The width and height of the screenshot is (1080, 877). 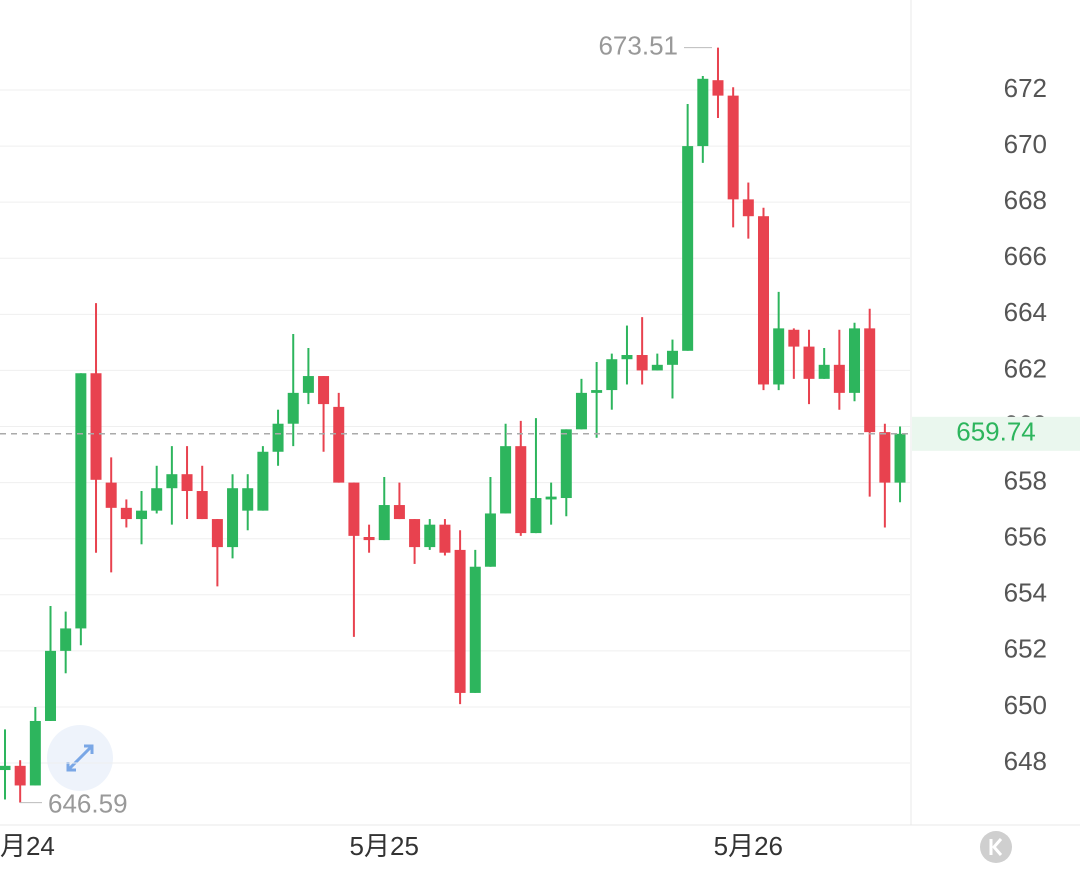 I want to click on y-tick-label: 656, so click(x=1025, y=537).